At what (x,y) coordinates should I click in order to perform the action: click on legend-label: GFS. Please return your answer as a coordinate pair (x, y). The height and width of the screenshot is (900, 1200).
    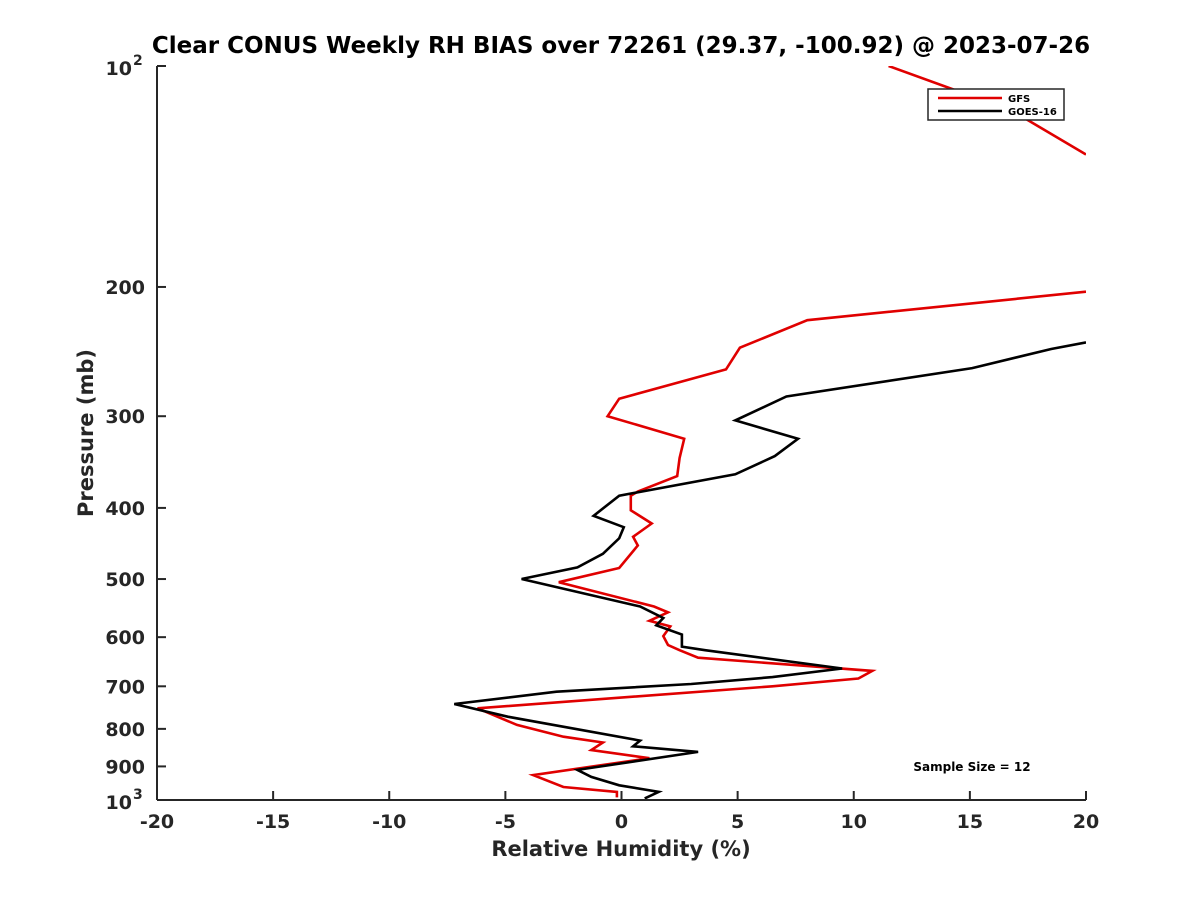
    Looking at the image, I should click on (1019, 99).